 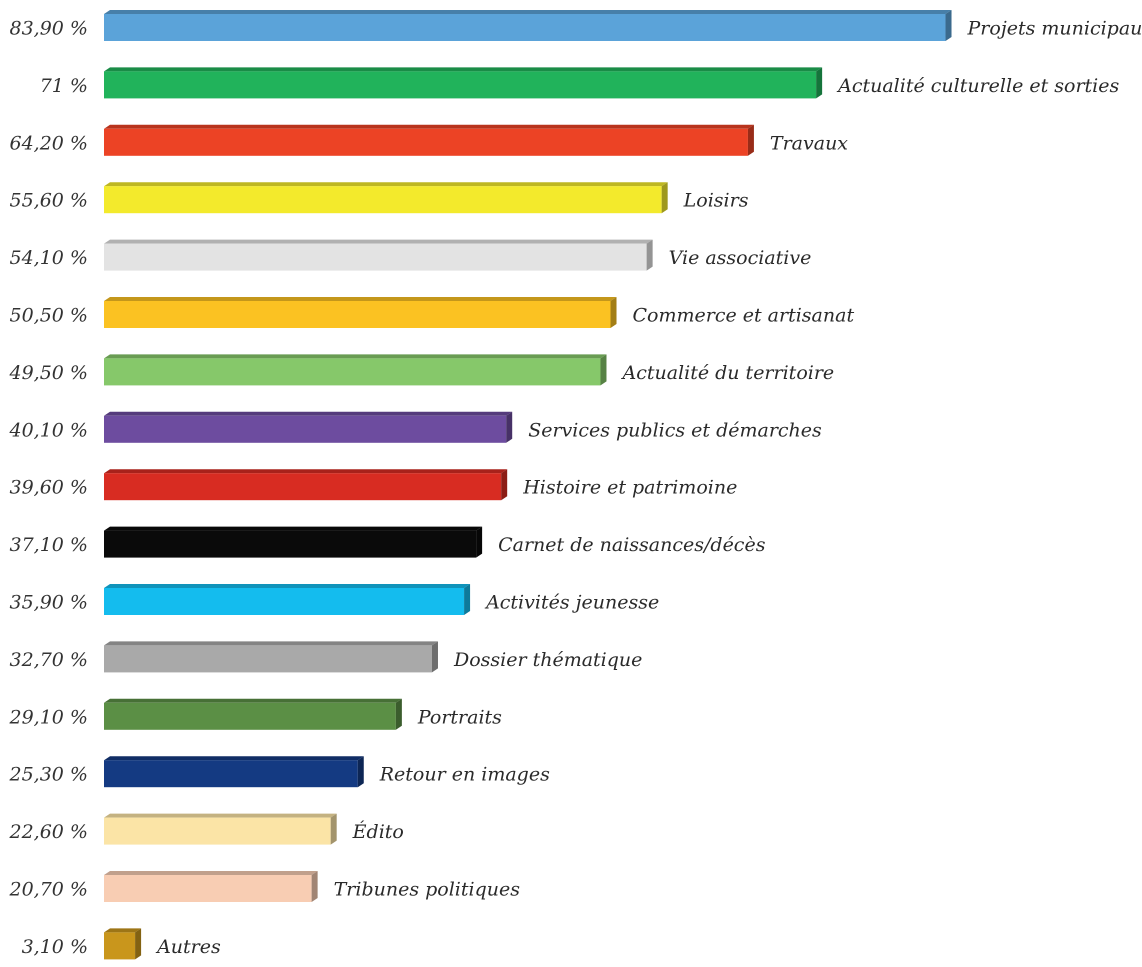 I want to click on value-label: 25,30 %, so click(x=49, y=775).